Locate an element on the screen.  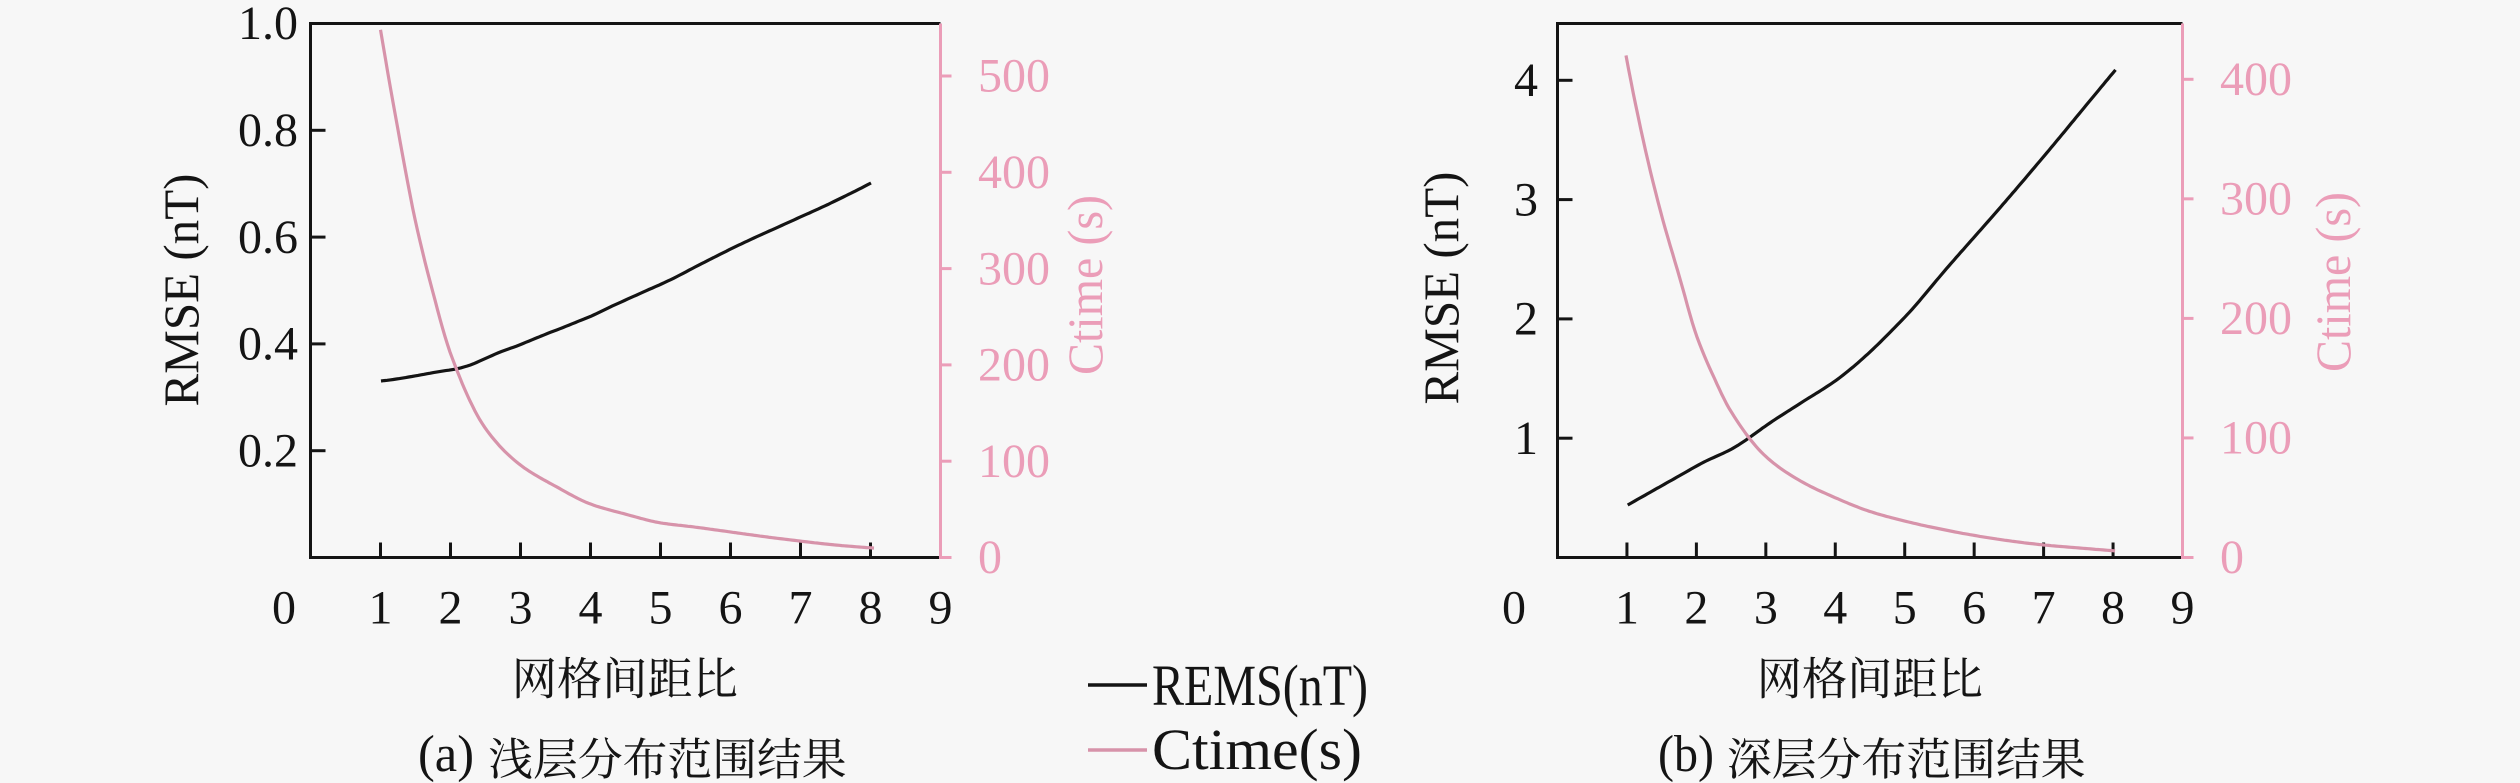
svg-text: REMS(nT) is located at coordinates (1260, 685).